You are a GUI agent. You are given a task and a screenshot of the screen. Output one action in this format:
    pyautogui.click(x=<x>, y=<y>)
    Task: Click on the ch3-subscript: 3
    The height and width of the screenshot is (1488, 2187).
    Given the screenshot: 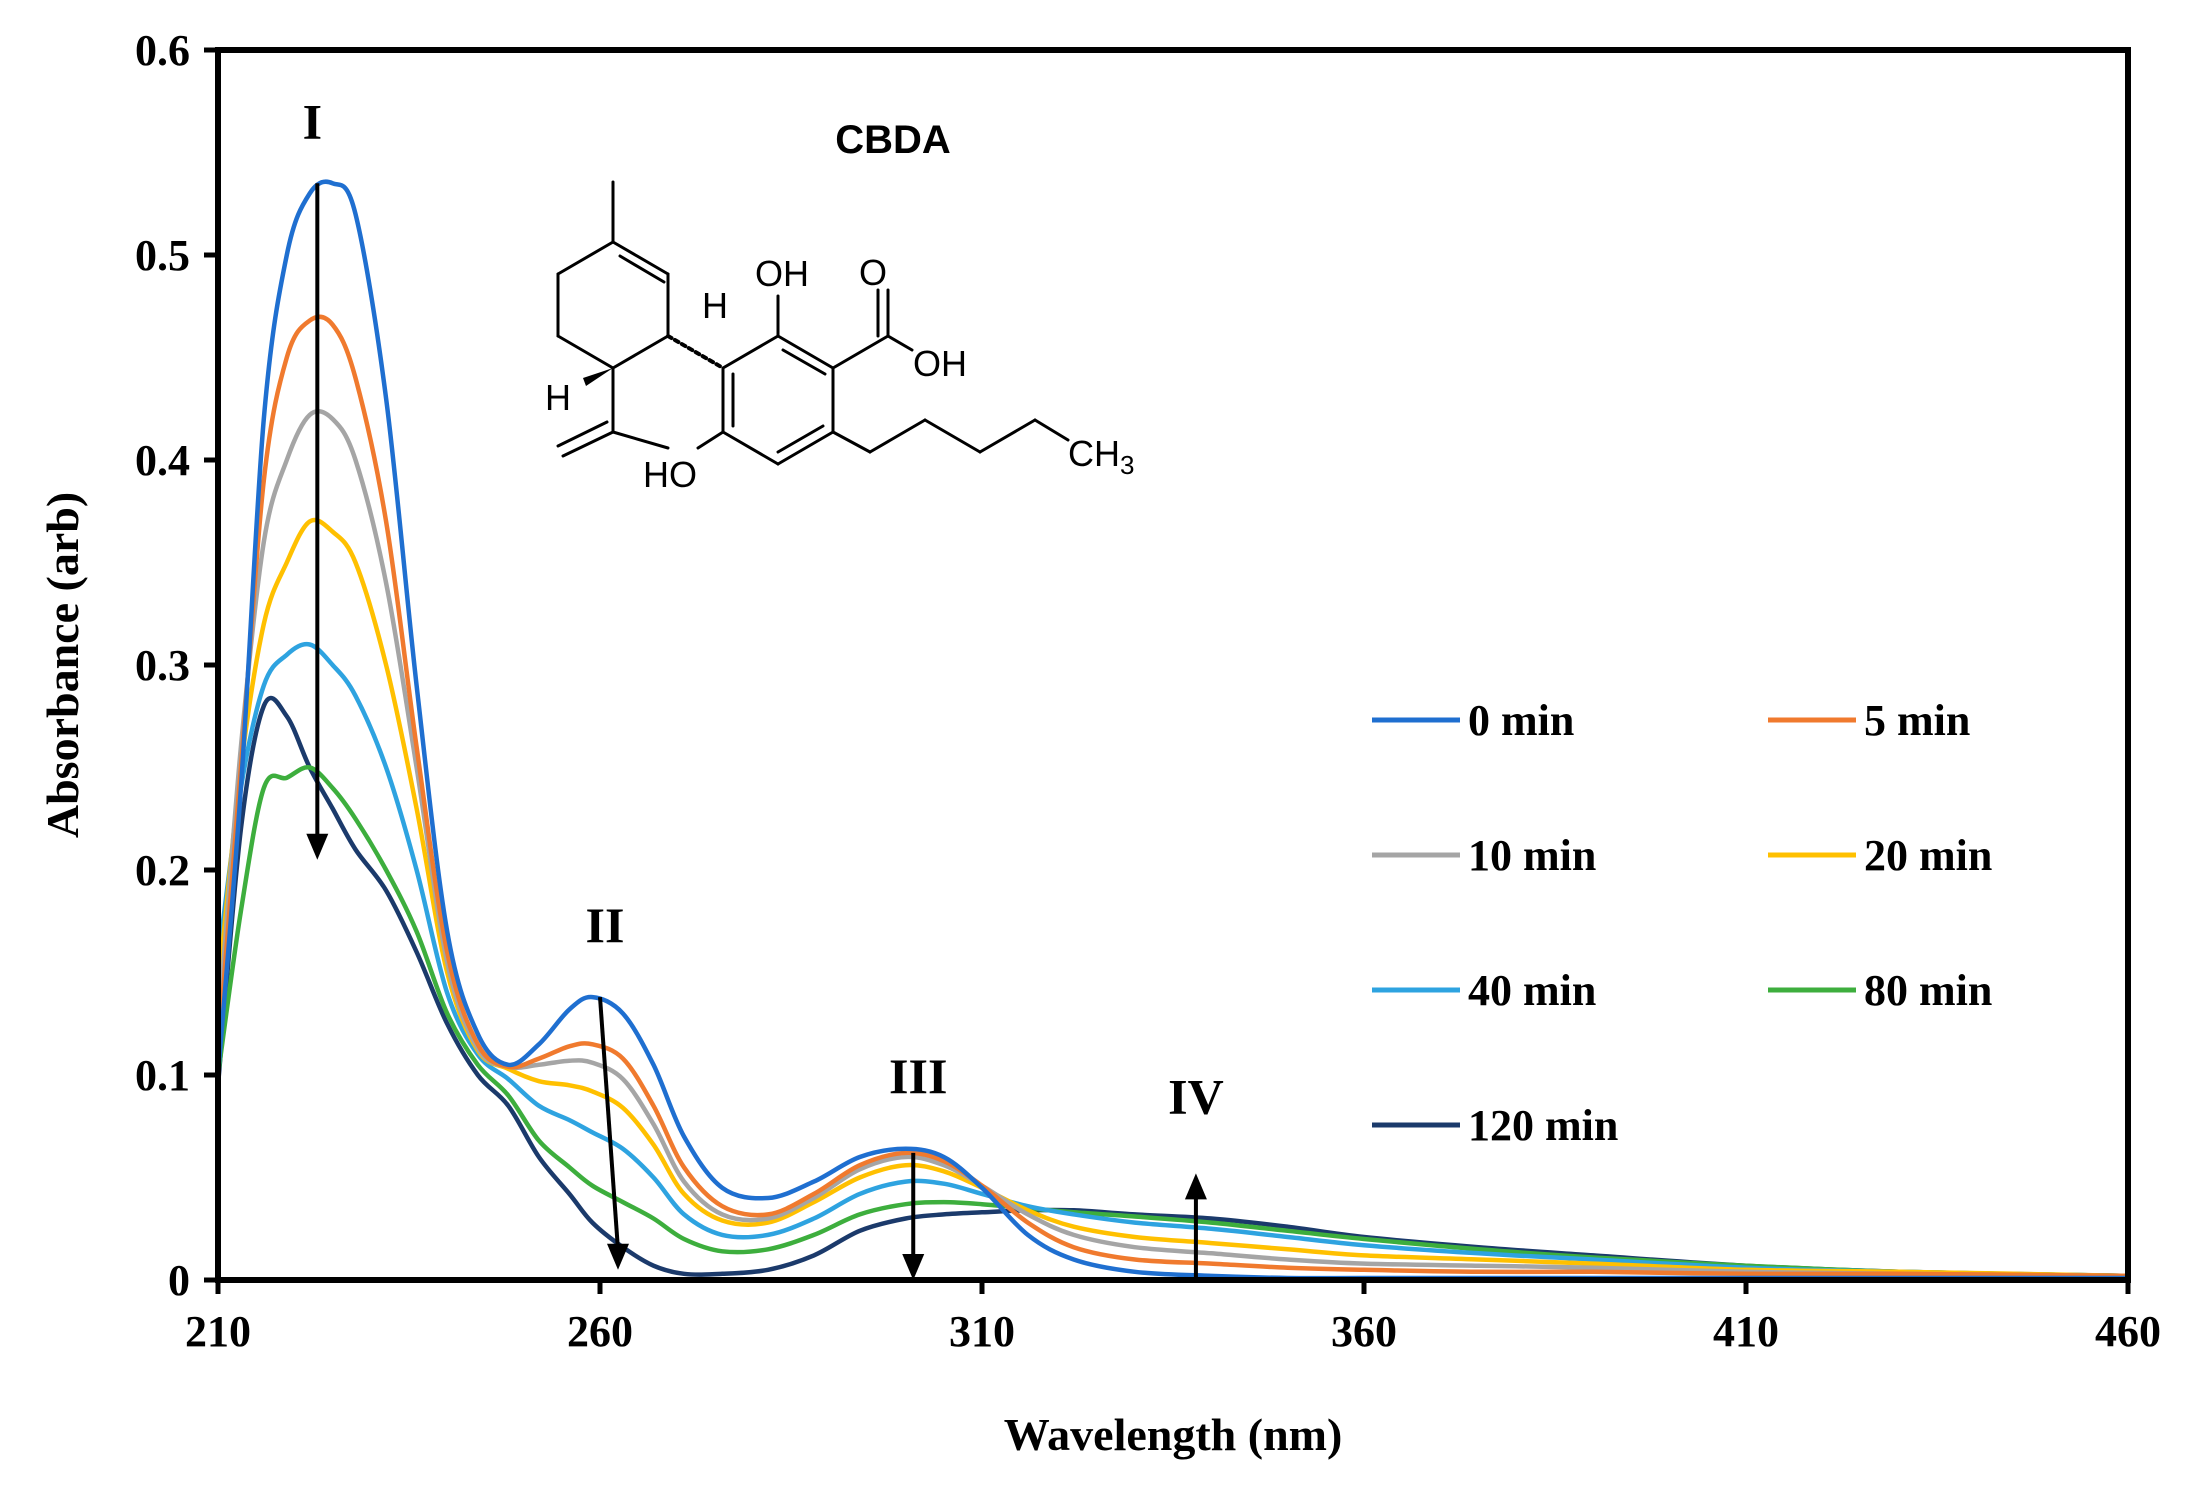 What is the action you would take?
    pyautogui.click(x=1127, y=465)
    